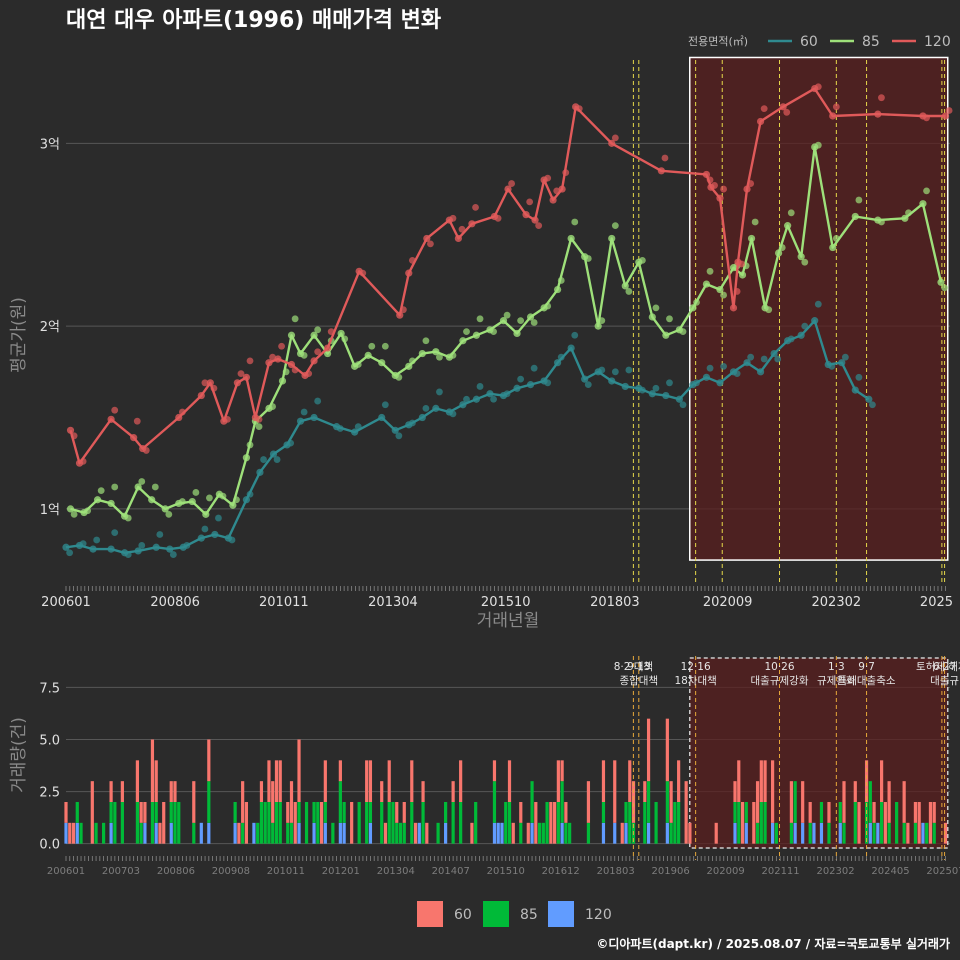  I want to click on x-tick-label: 201011, so click(286, 871).